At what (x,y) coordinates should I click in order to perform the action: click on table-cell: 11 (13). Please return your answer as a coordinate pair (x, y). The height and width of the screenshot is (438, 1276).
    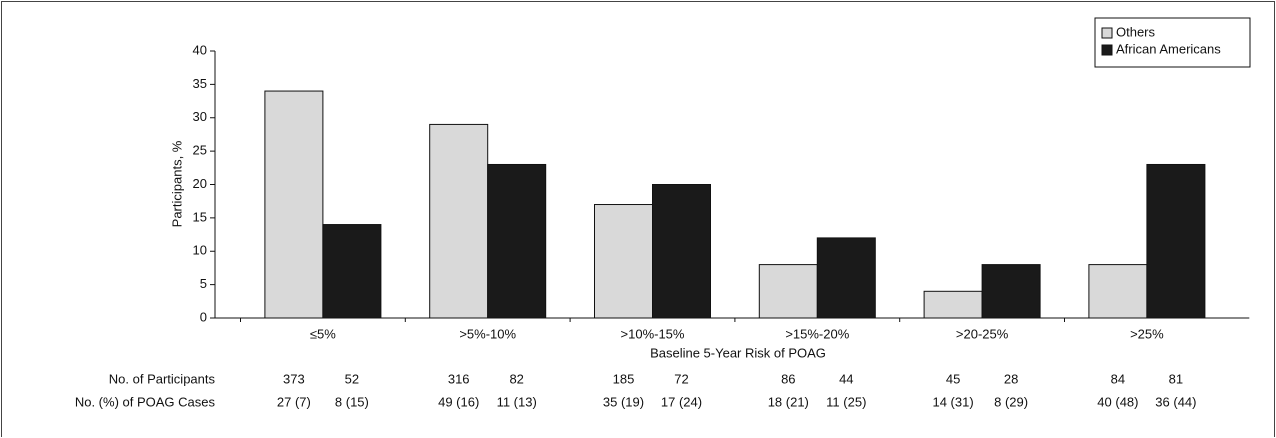
    Looking at the image, I should click on (517, 401).